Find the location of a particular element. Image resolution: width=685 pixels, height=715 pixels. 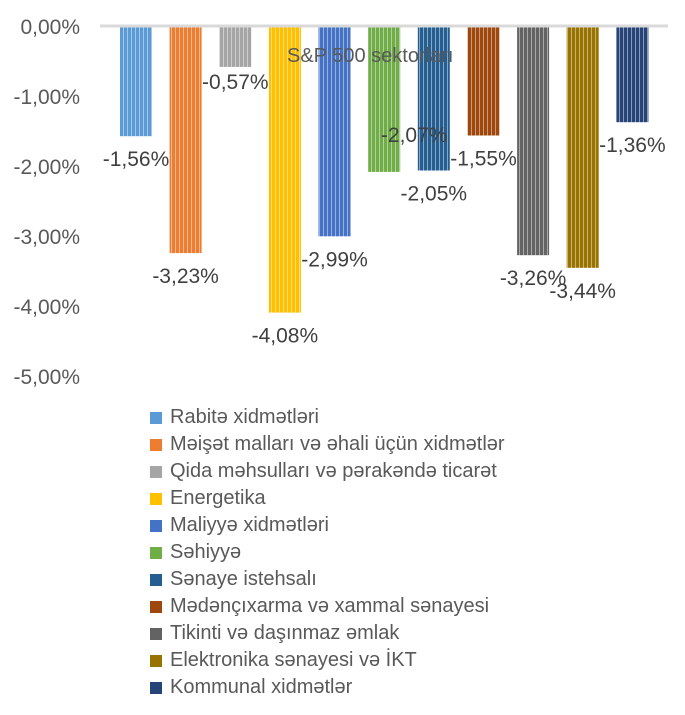

data-label-3: -0,57% is located at coordinates (235, 82).